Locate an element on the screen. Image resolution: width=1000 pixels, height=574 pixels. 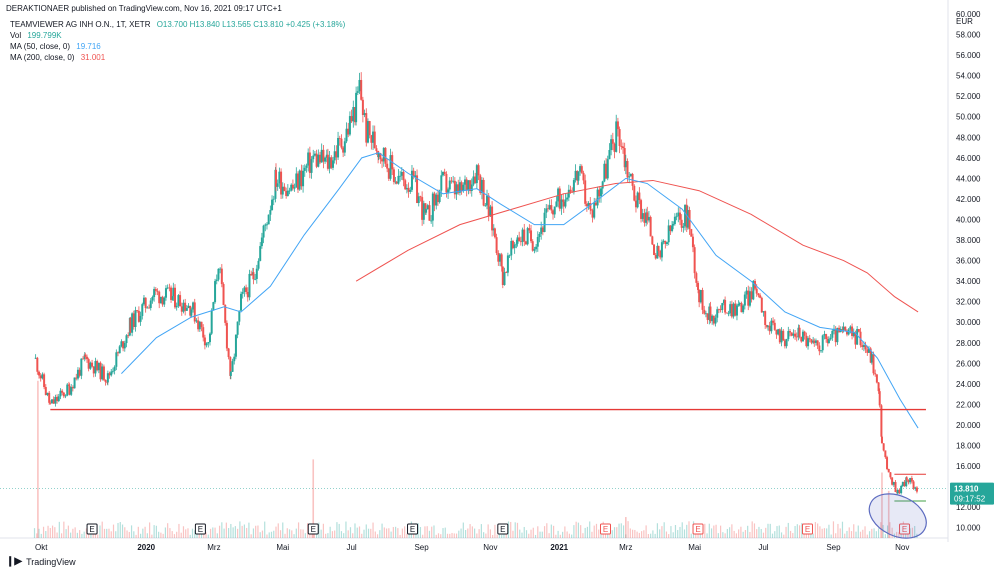
earnings-marker: E is located at coordinates (605, 529).